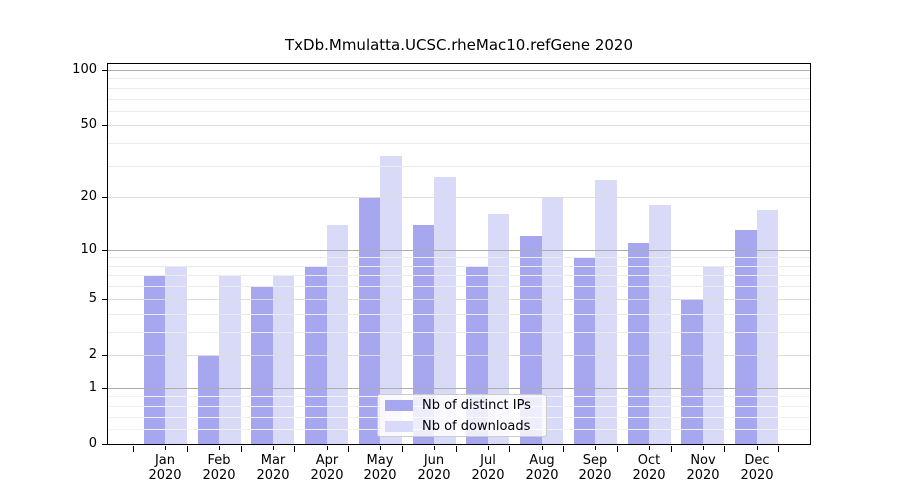 The image size is (900, 500). What do you see at coordinates (638, 343) in the screenshot?
I see `bar-oct-distinct-ips` at bounding box center [638, 343].